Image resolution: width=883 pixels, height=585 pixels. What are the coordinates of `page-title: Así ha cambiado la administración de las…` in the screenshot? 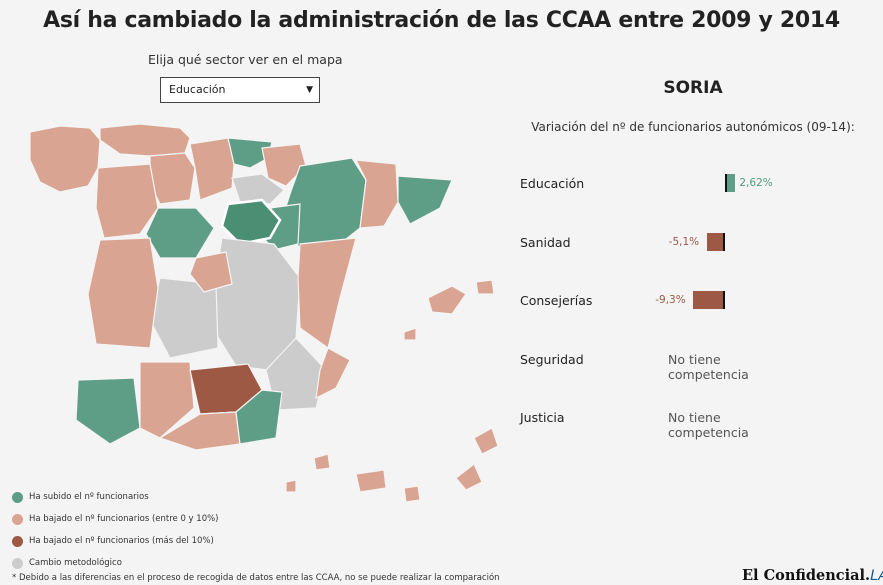 It's located at (441, 20).